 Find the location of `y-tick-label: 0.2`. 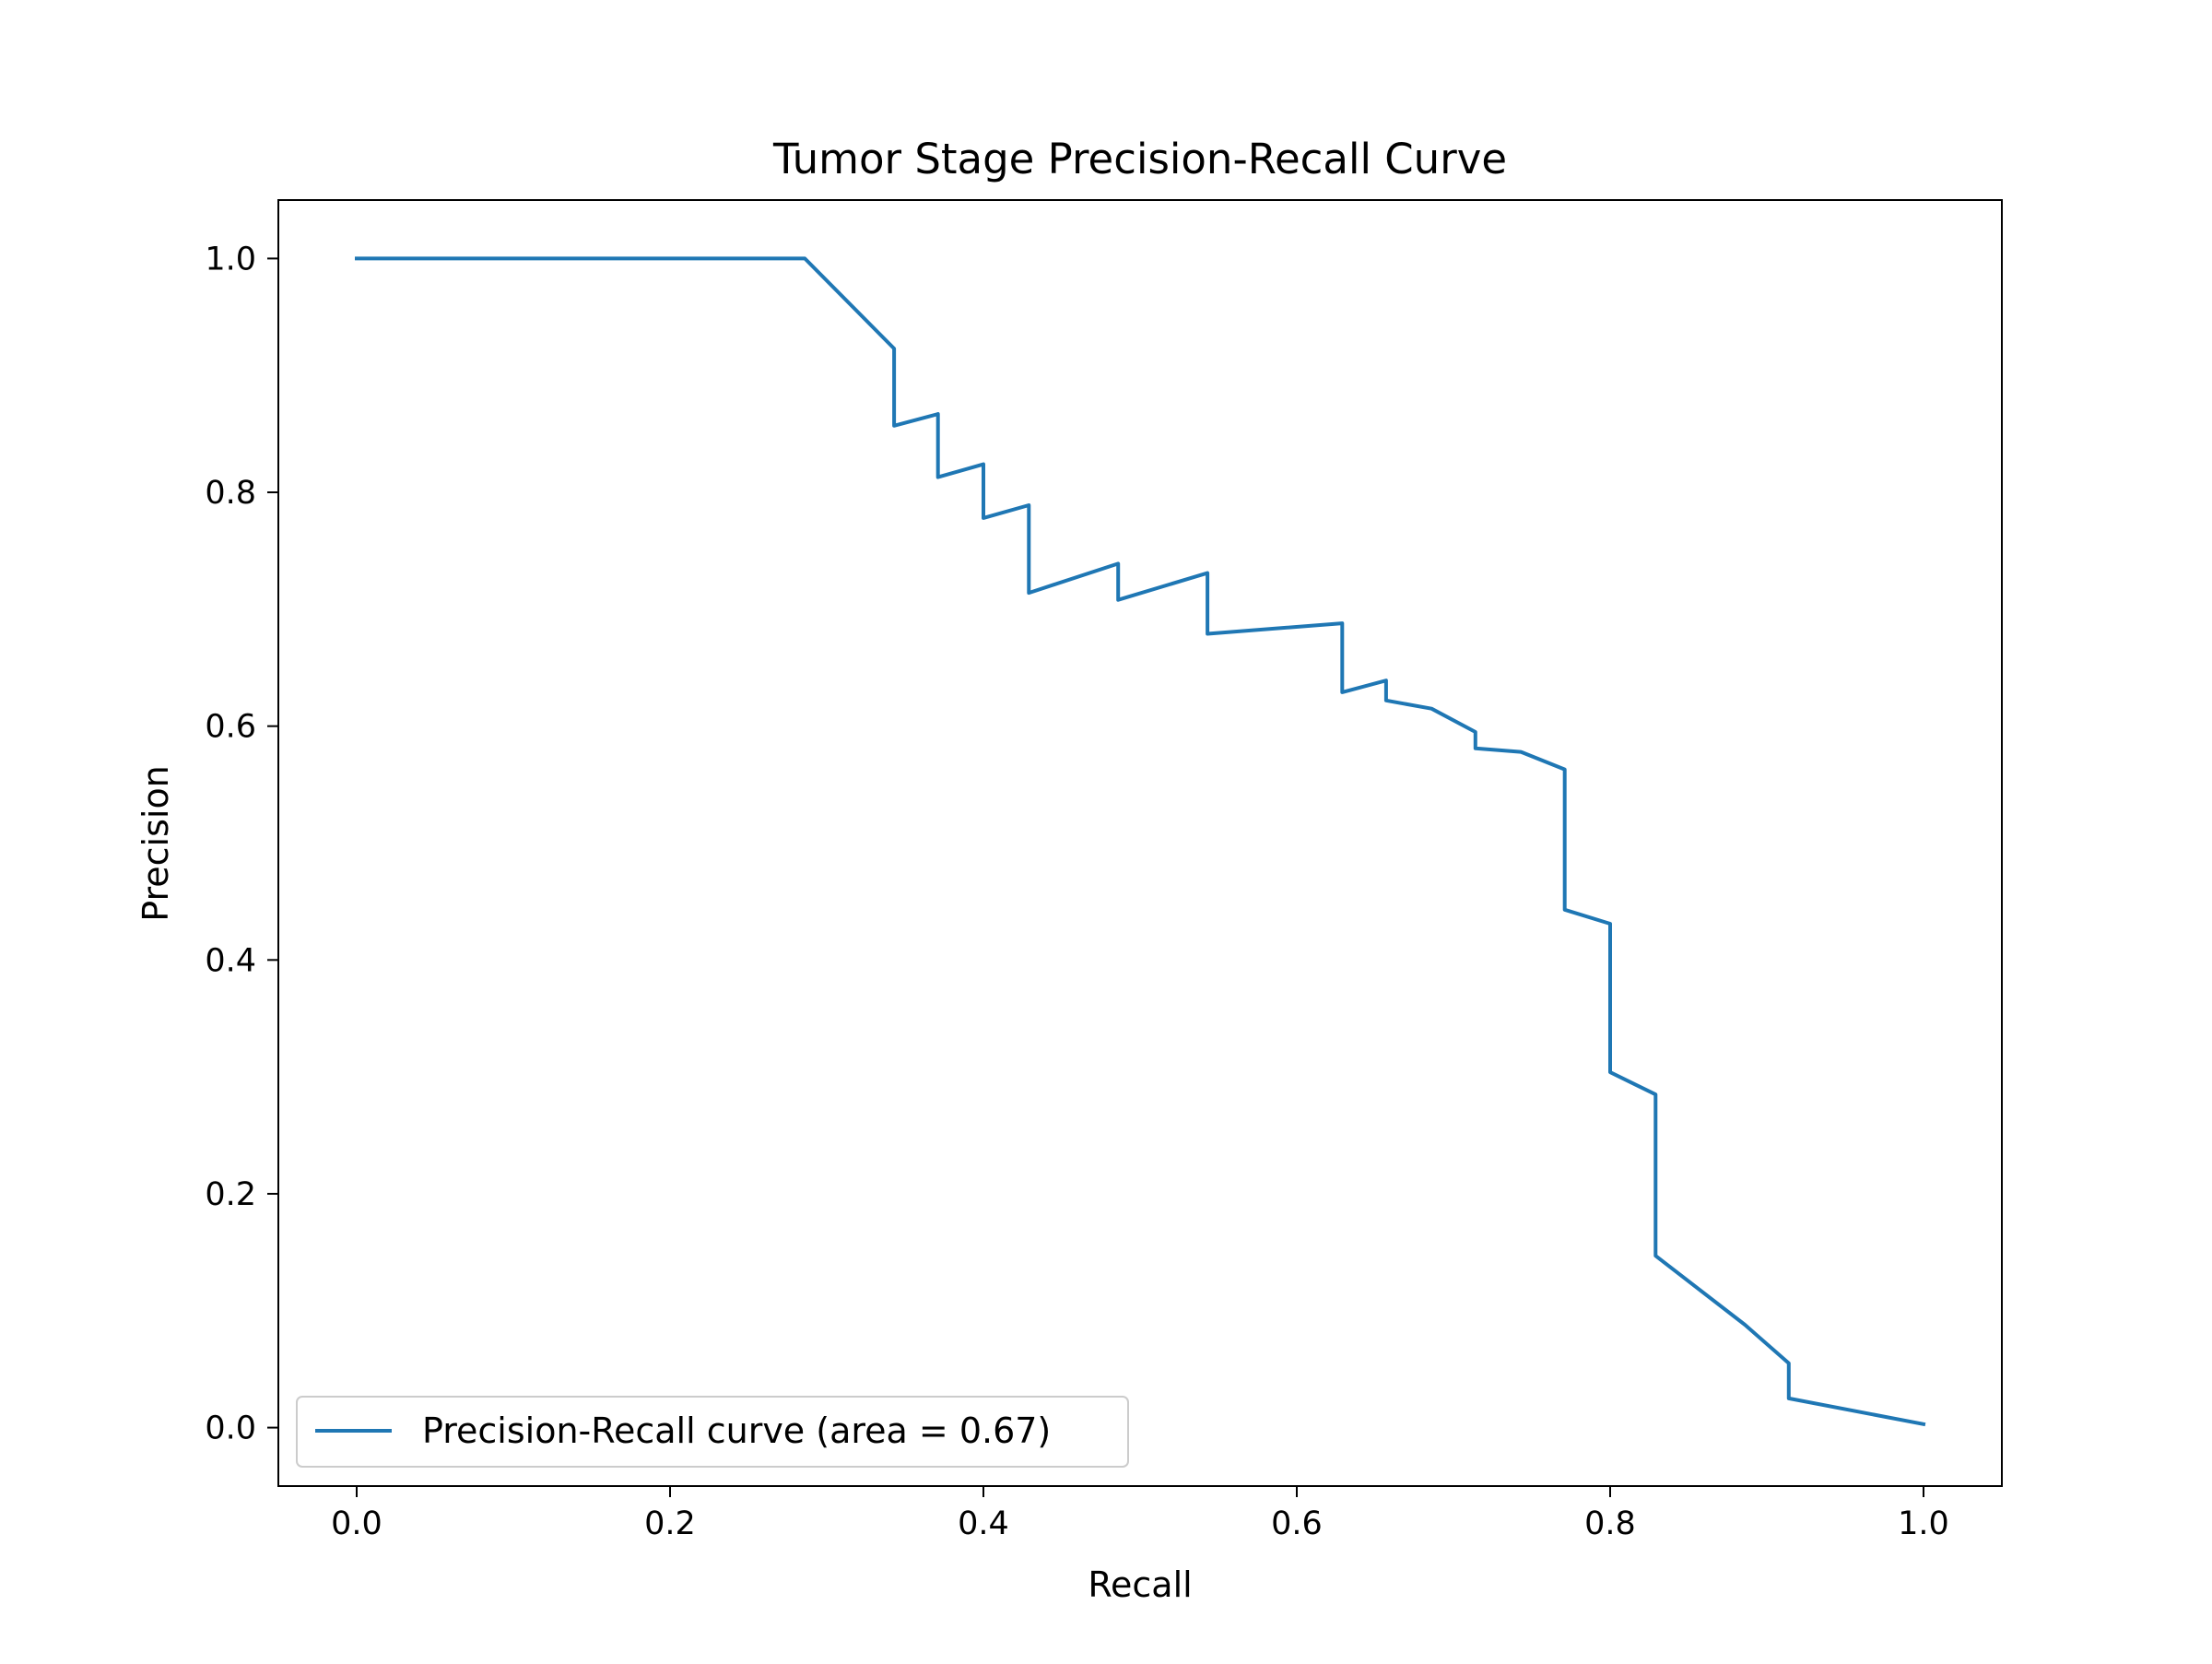

y-tick-label: 0.2 is located at coordinates (230, 1194).